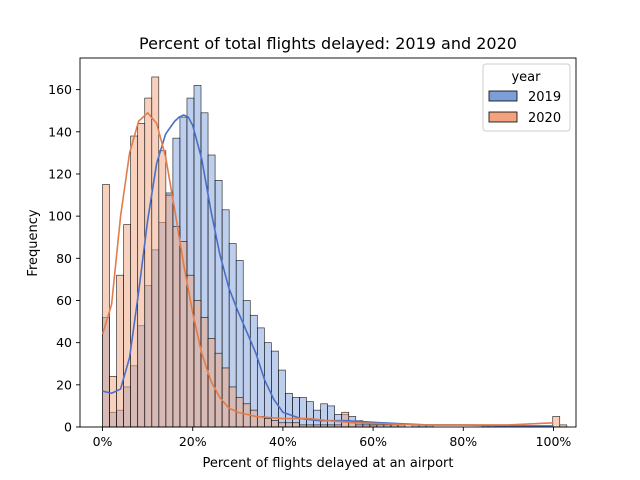 The image size is (640, 480). Describe the element at coordinates (327, 463) in the screenshot. I see `x-axis-label: Percent of flights delayed at an airport` at that location.